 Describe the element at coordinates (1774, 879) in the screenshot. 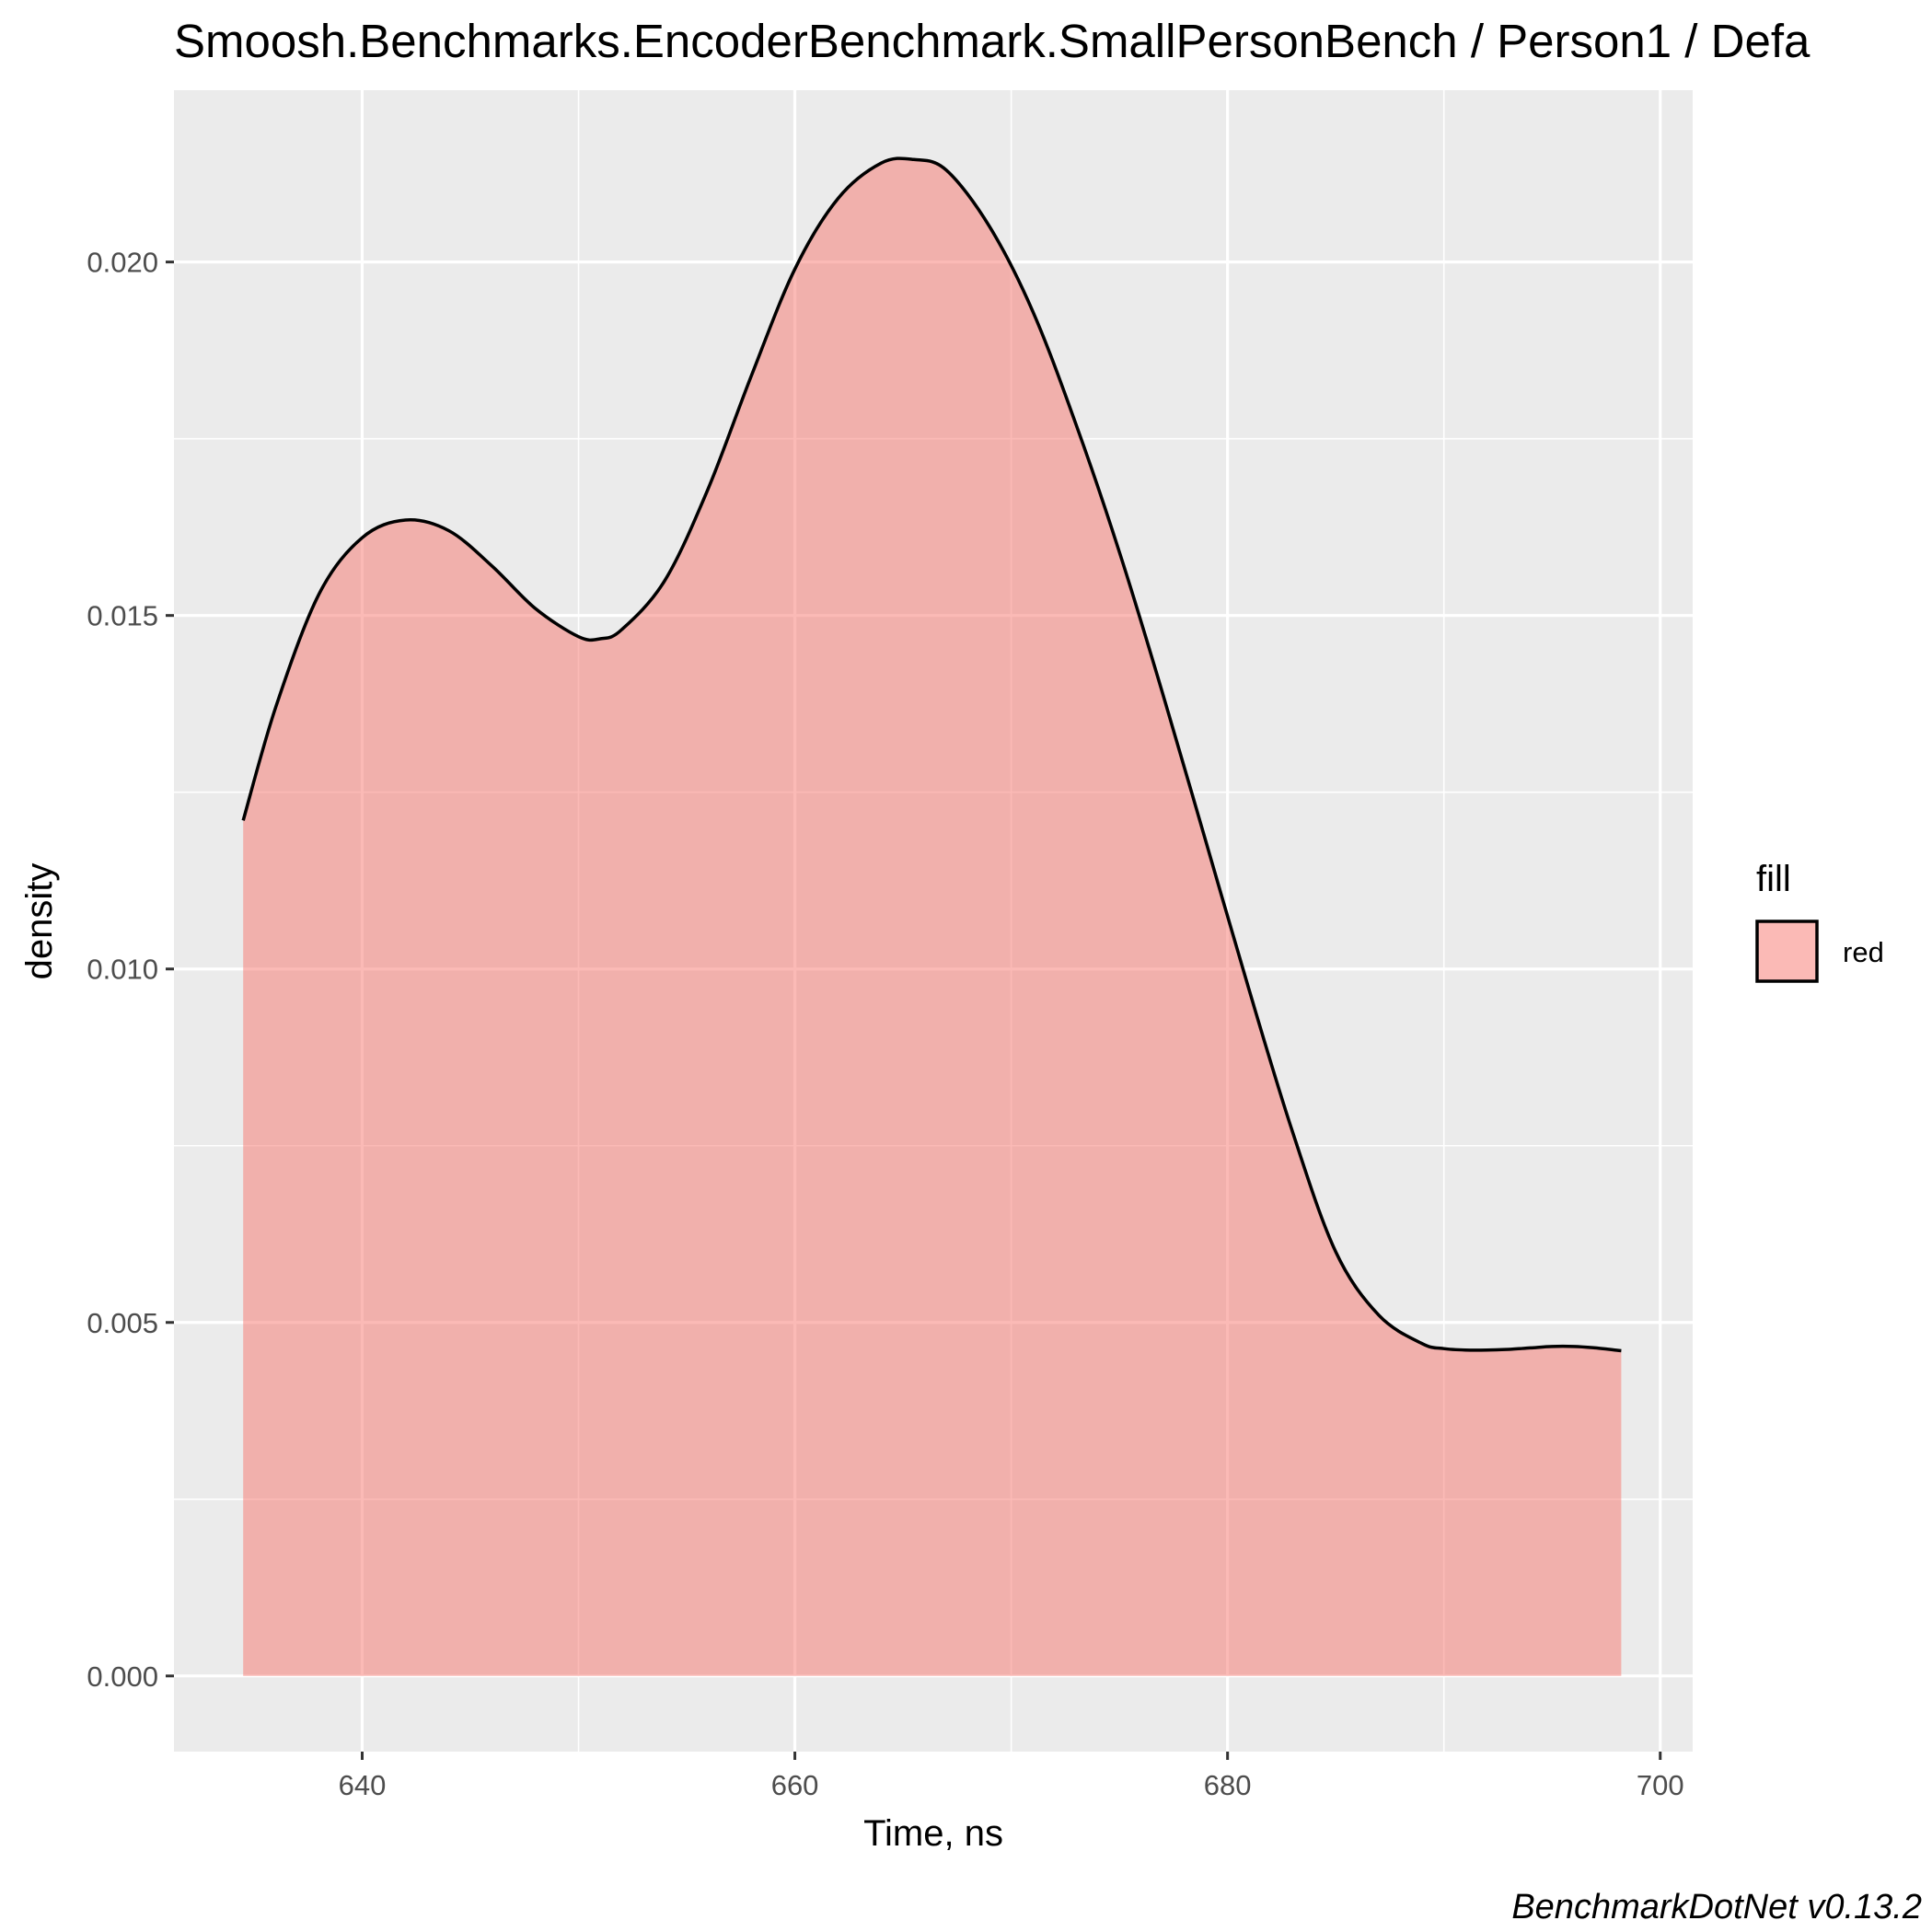

I see `legend-title: fill` at that location.